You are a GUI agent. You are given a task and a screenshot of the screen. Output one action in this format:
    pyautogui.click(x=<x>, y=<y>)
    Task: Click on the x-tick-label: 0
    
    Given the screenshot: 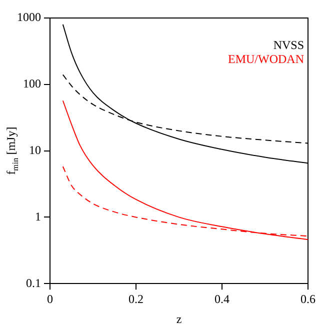 What is the action you would take?
    pyautogui.click(x=50, y=299)
    